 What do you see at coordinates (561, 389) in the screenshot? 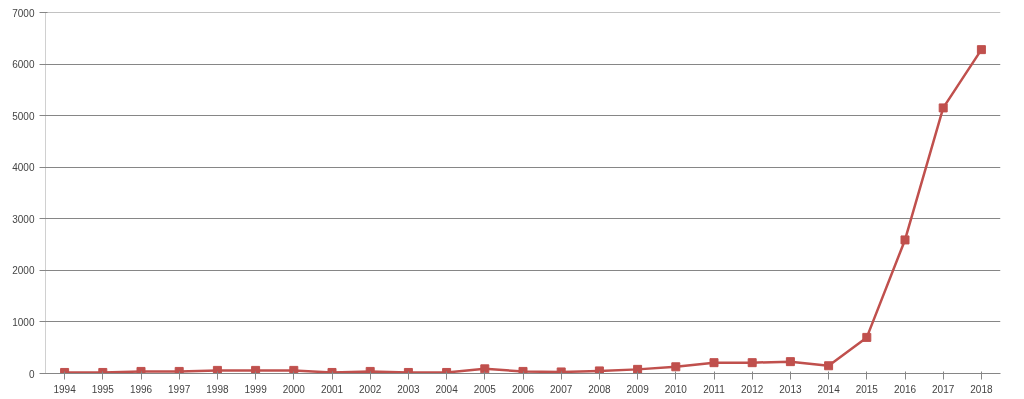
I see `x-tick-label: 2007` at bounding box center [561, 389].